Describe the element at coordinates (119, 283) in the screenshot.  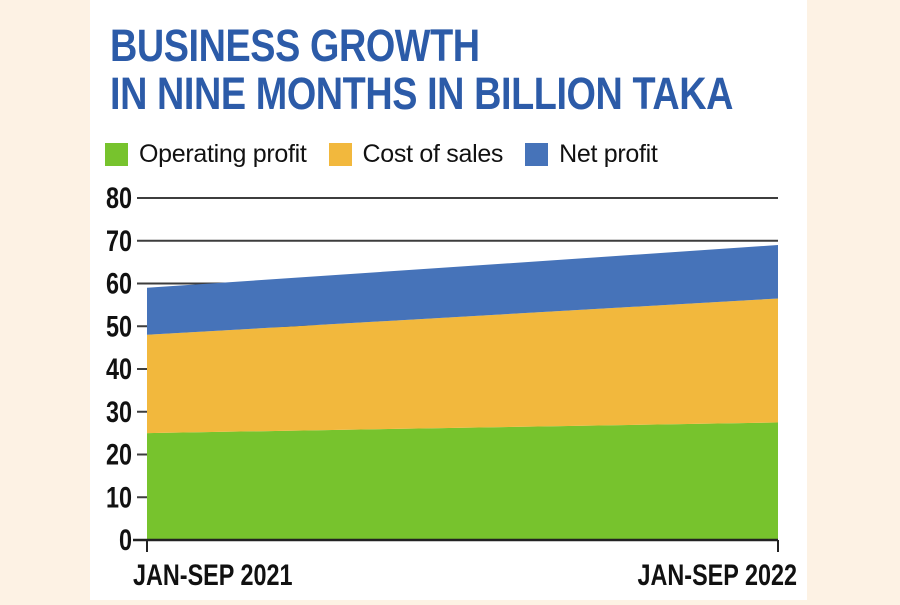
I see `y-tick-label: 60` at that location.